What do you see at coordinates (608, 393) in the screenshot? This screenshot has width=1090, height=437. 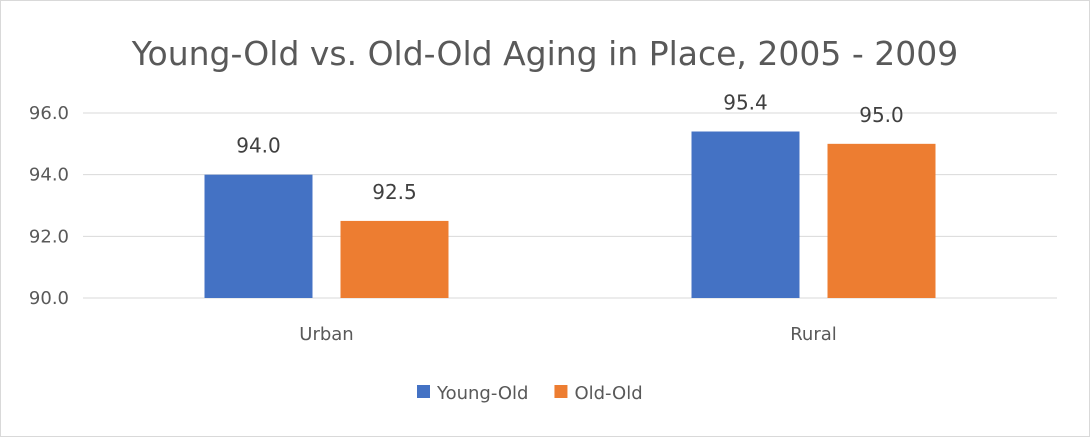 I see `legend-label: Old-Old` at bounding box center [608, 393].